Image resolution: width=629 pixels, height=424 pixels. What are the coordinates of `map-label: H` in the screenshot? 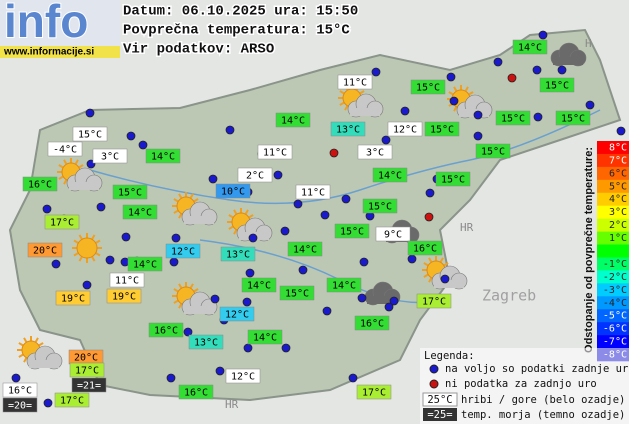 It's located at (588, 43).